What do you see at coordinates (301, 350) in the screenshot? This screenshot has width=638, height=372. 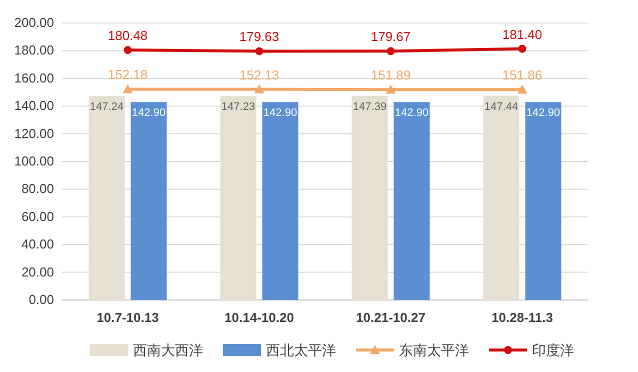 I see `legend-label: 西北太平洋` at bounding box center [301, 350].